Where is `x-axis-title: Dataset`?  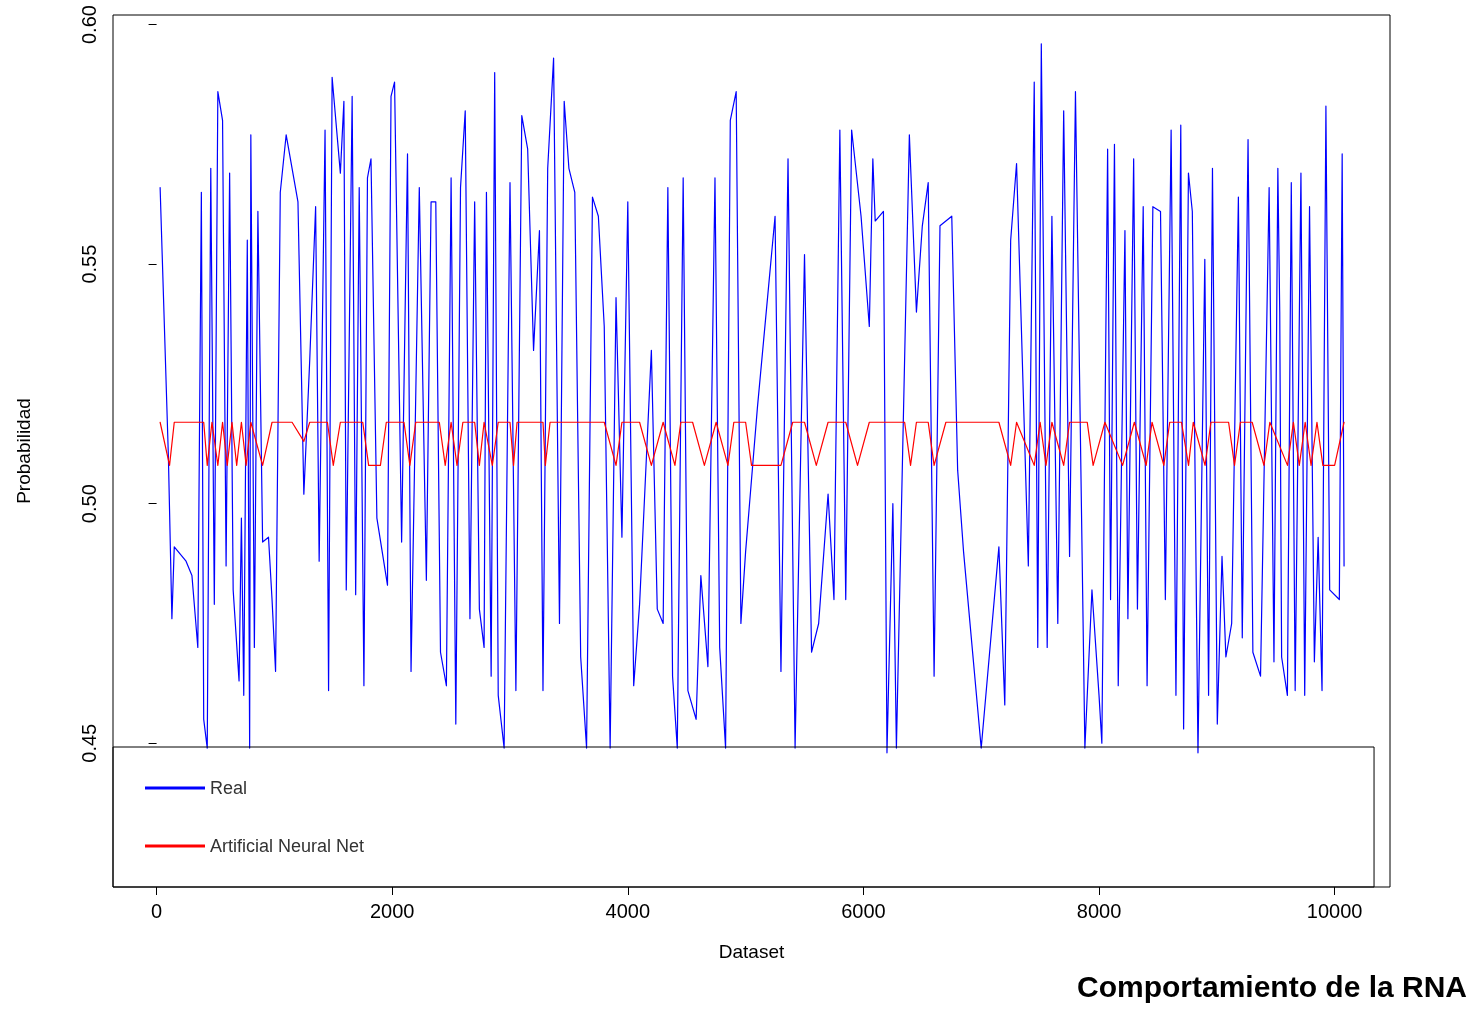 x-axis-title: Dataset is located at coordinates (751, 951).